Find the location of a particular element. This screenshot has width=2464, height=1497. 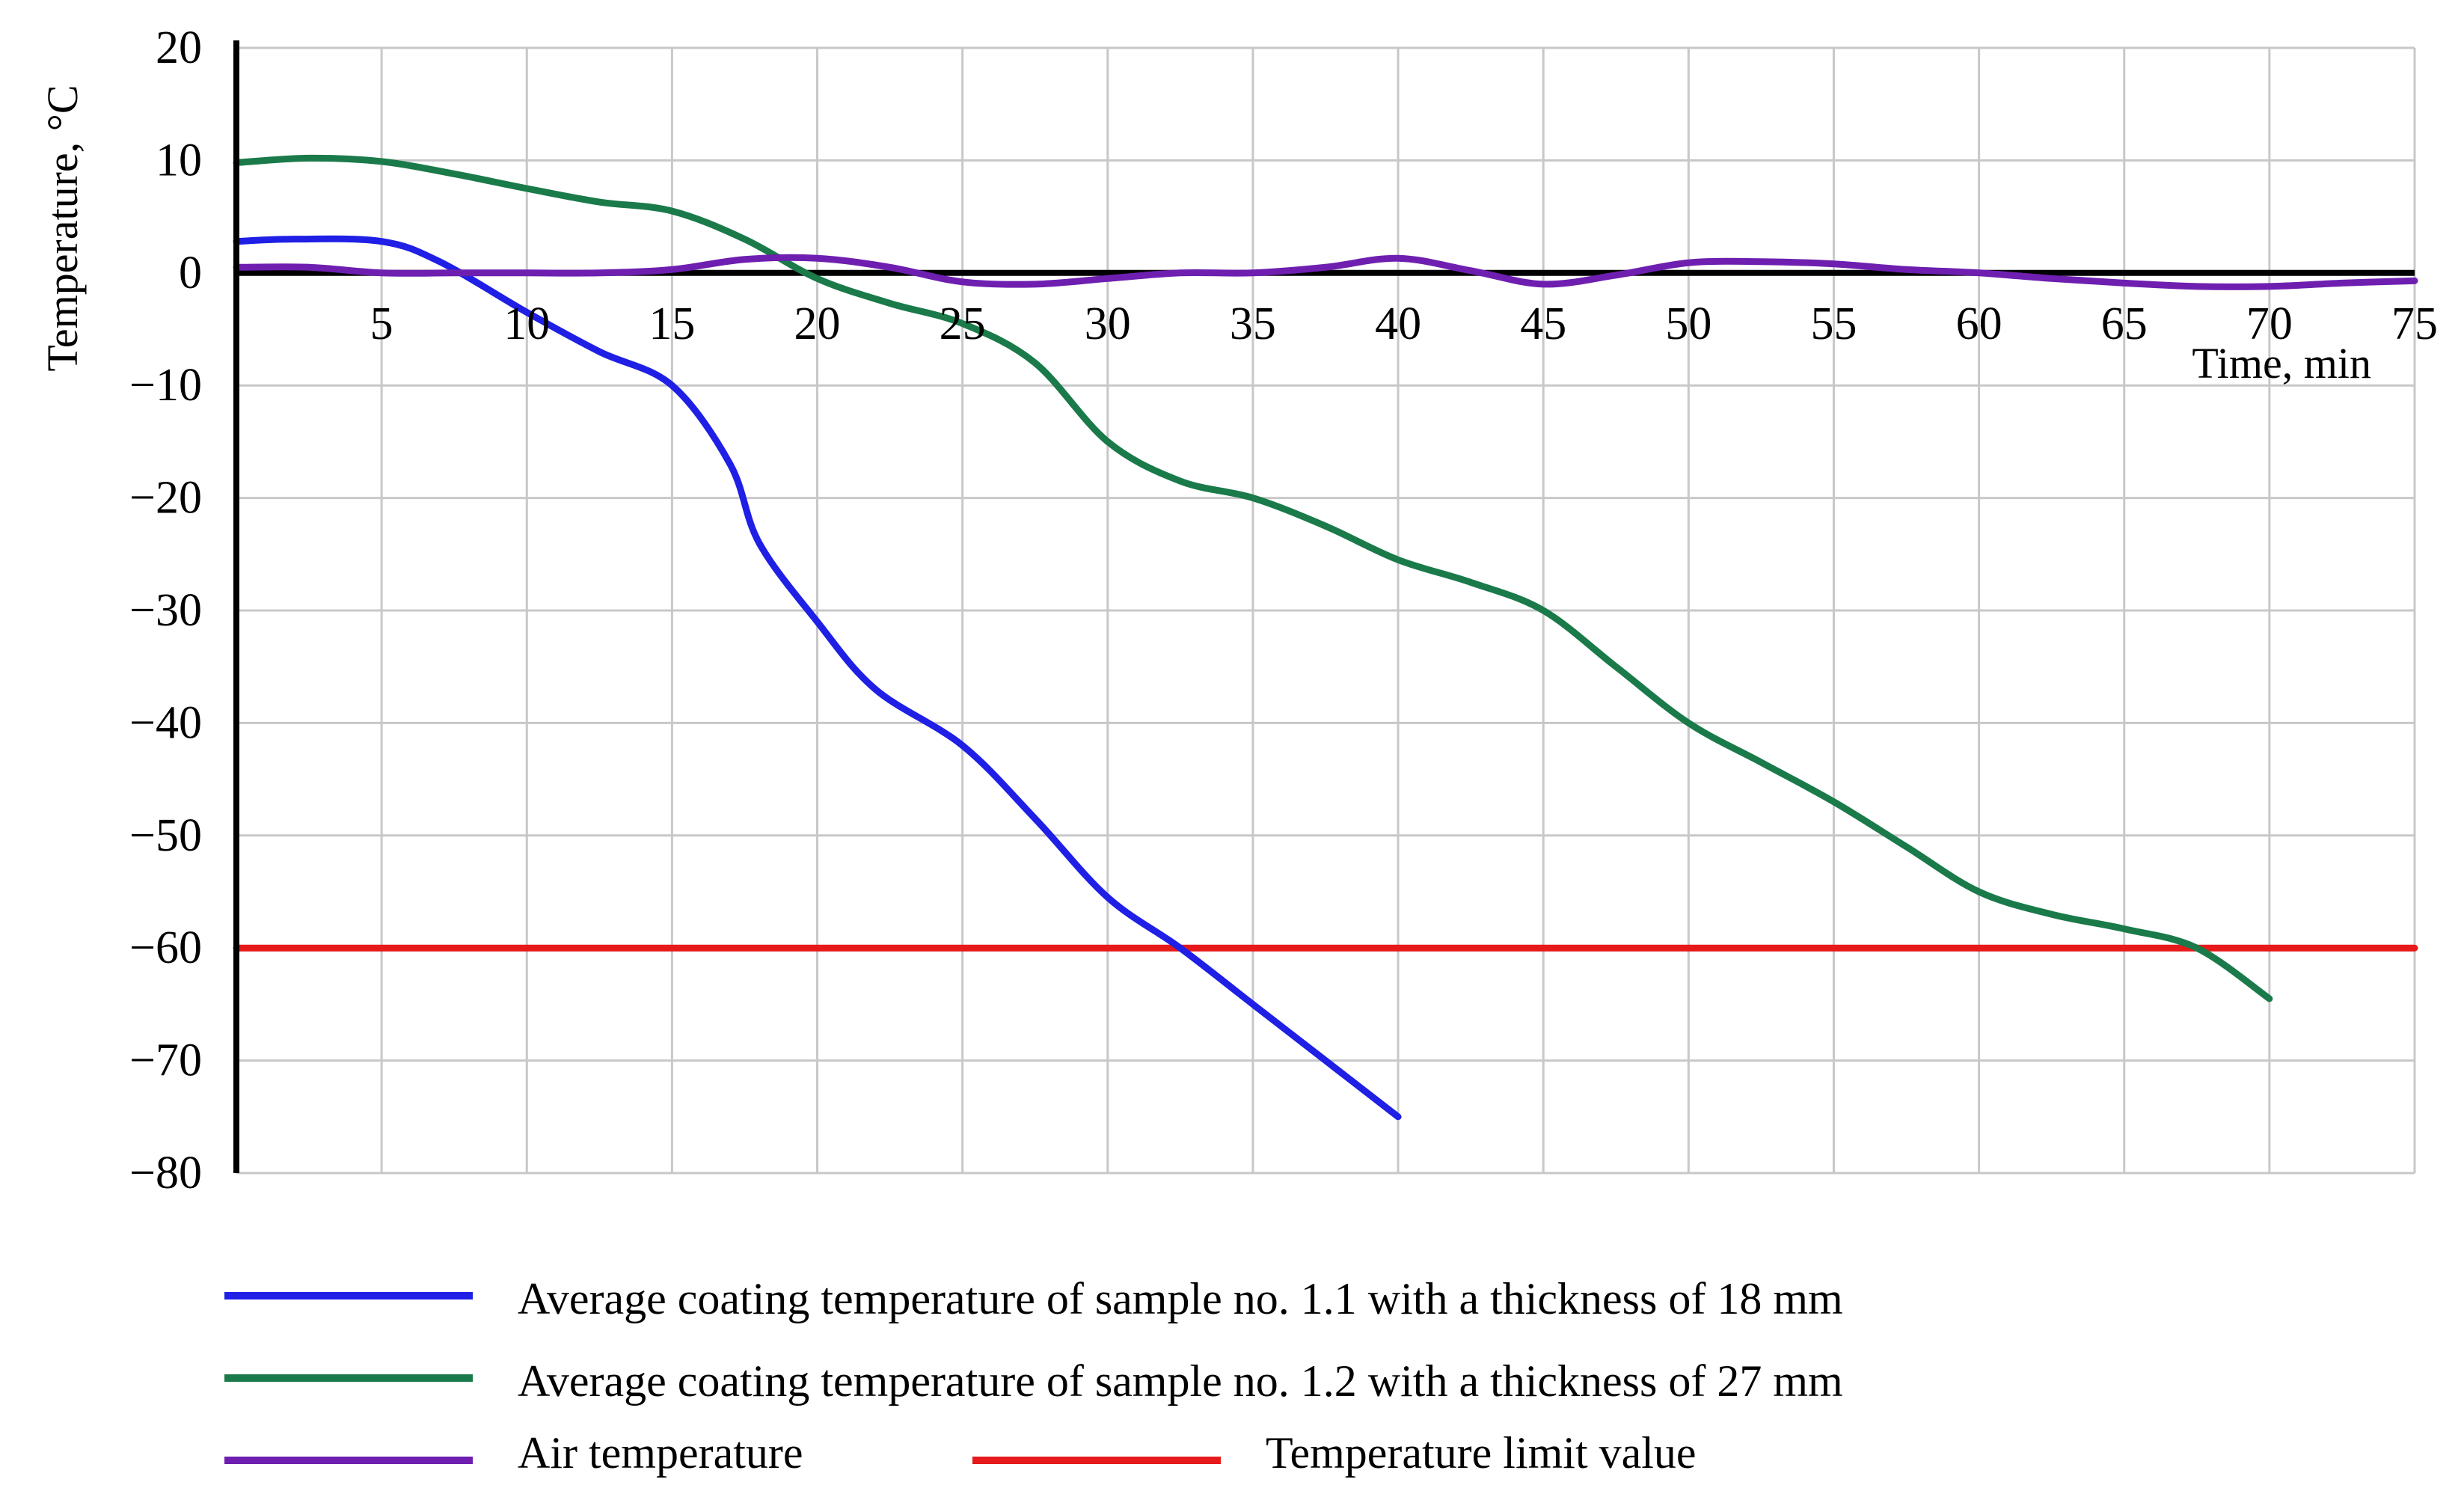

x-tick-label: 30 is located at coordinates (1108, 324).